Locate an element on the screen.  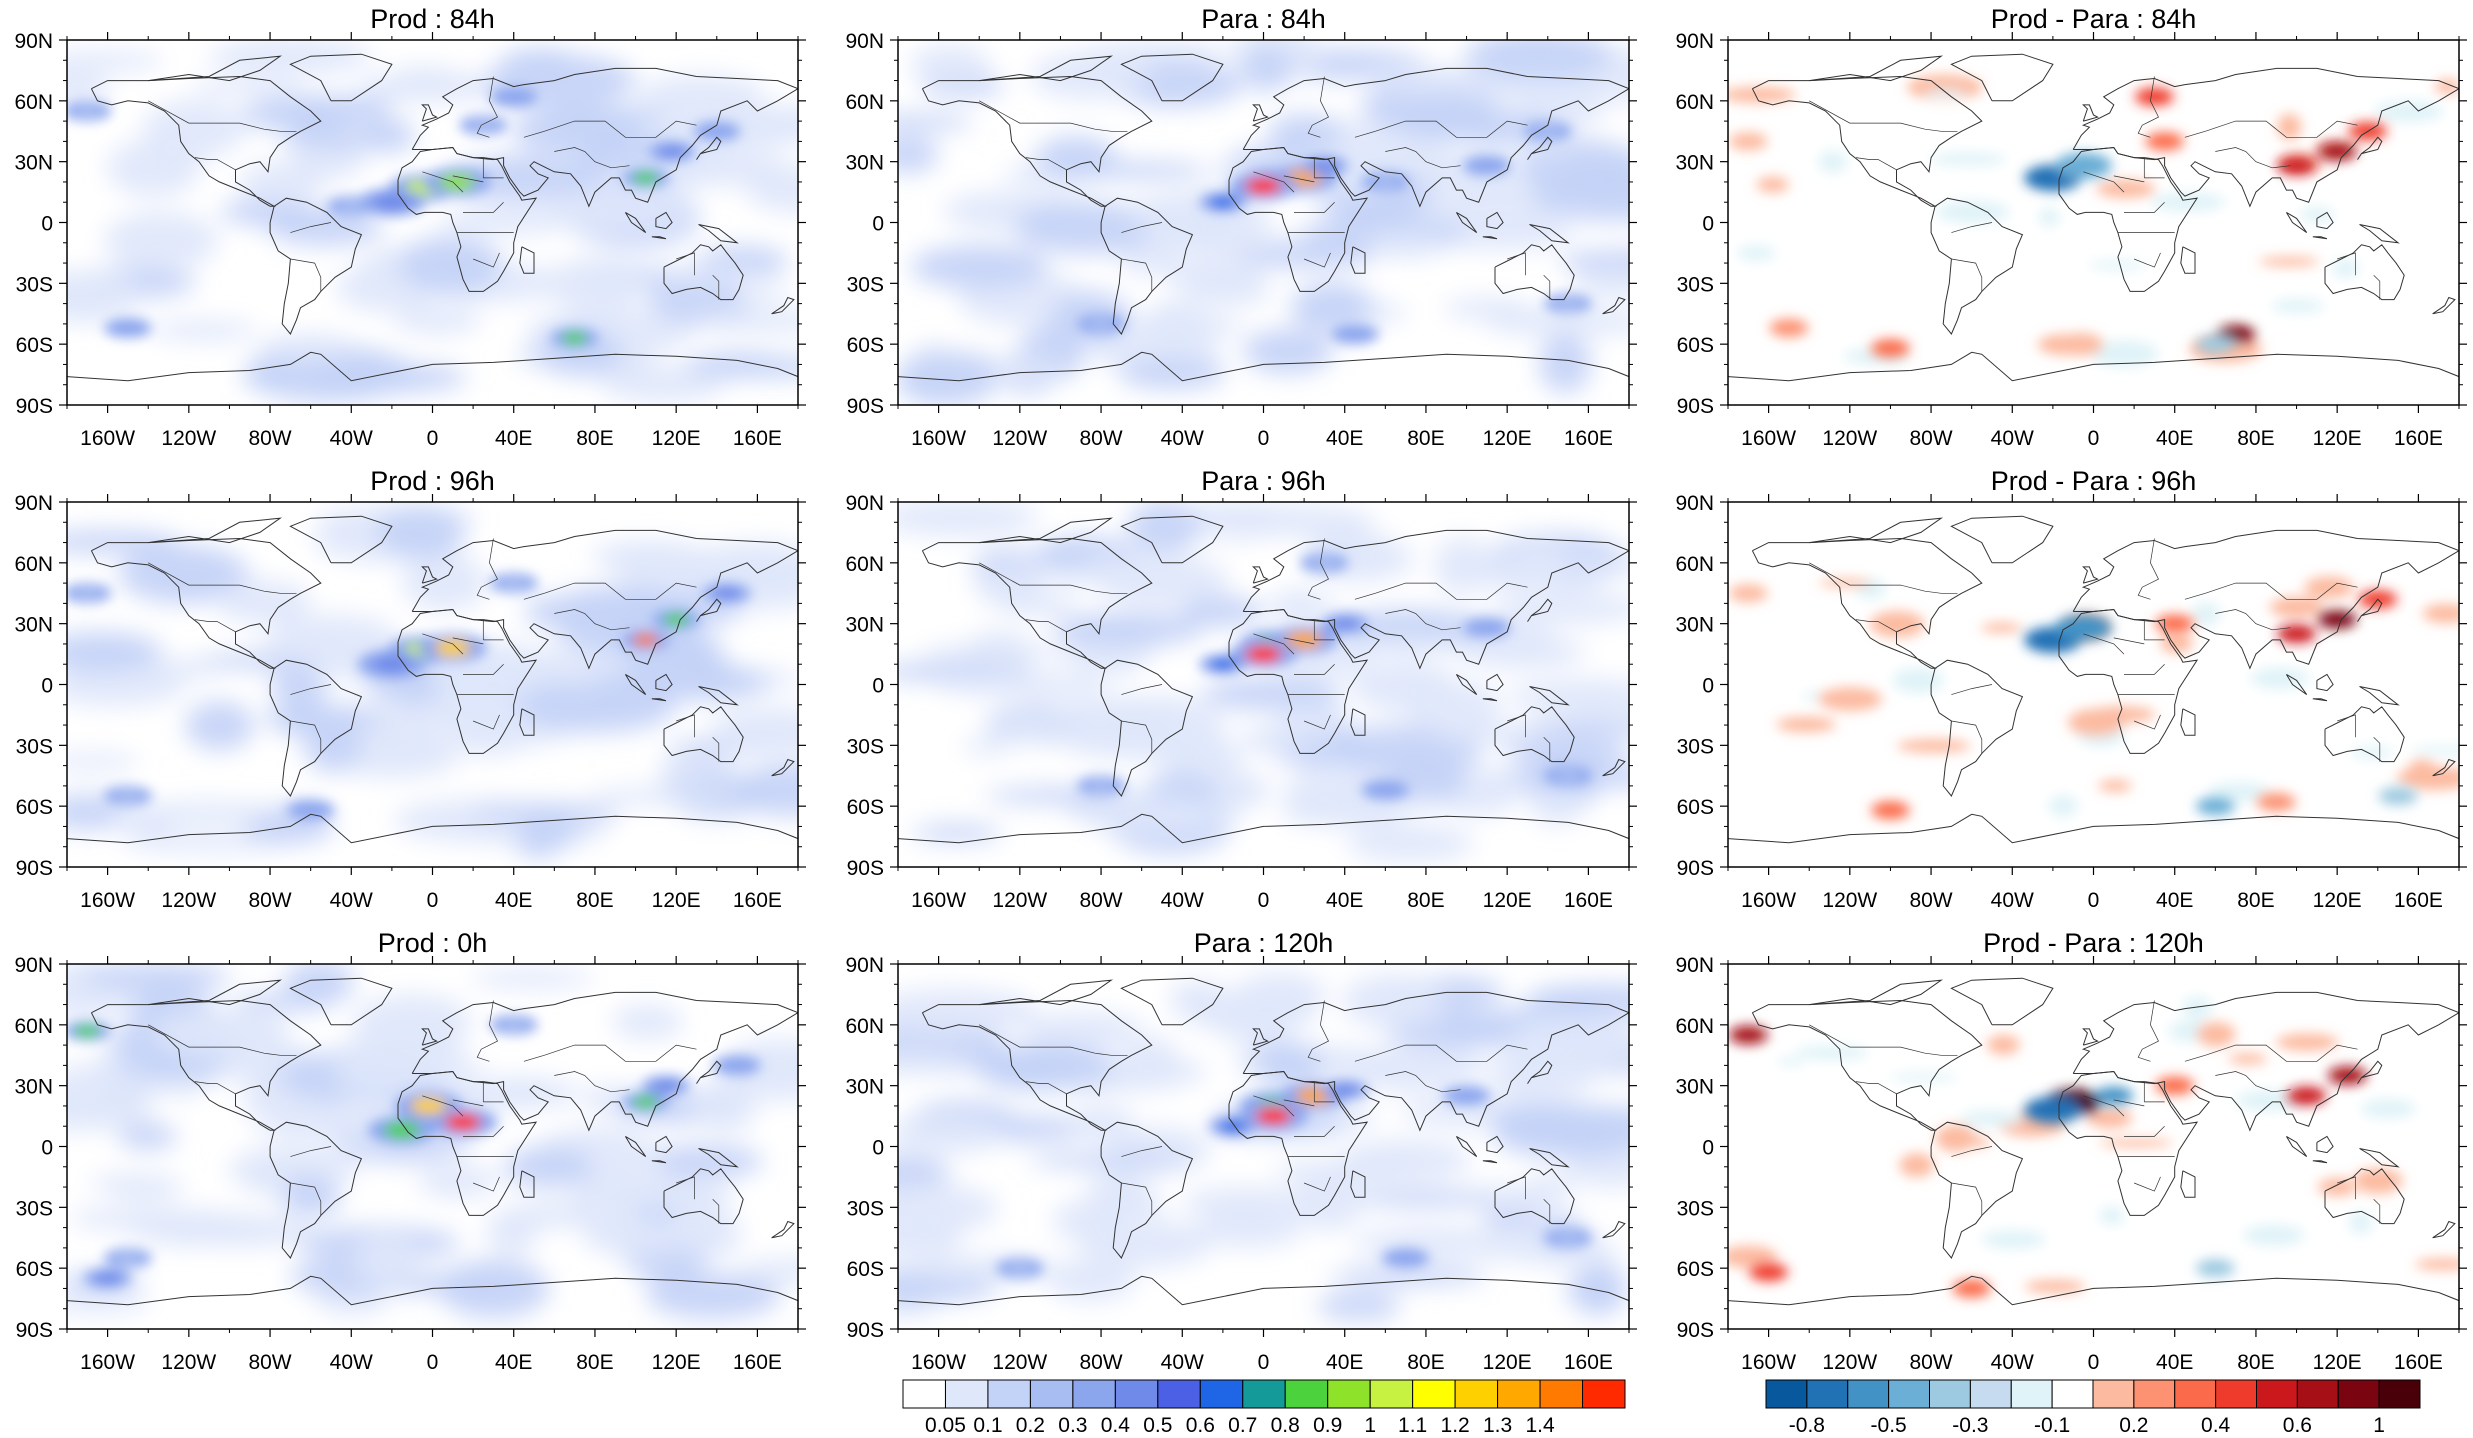
lon-label: 40W is located at coordinates (2012, 1362).